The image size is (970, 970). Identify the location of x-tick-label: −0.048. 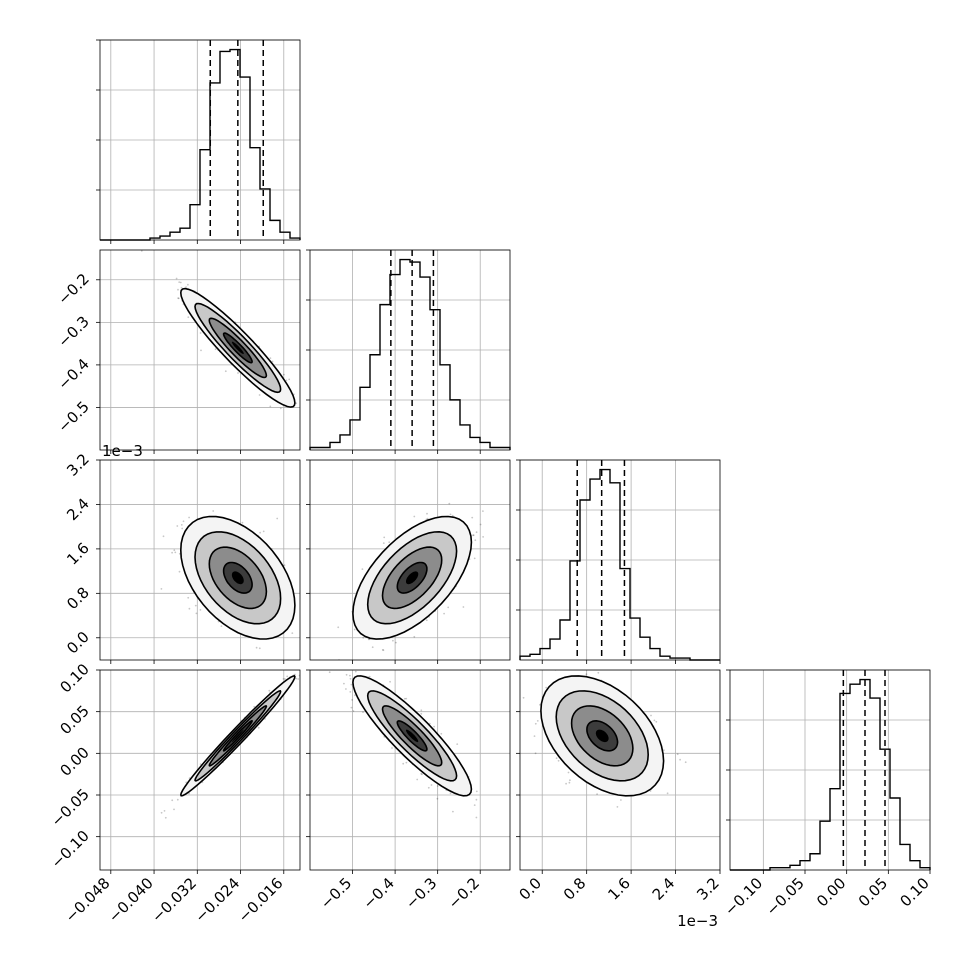
(88, 900).